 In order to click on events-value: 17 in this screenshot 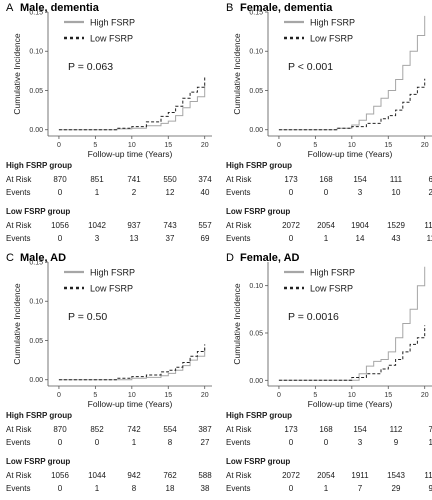, I will do `click(430, 442)`.